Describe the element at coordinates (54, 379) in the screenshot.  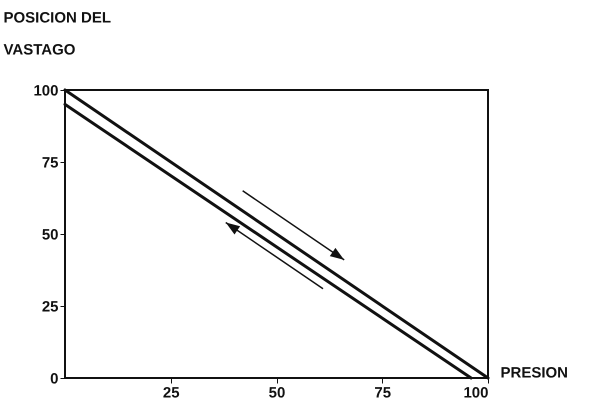
I see `y-tick-label: 0` at that location.